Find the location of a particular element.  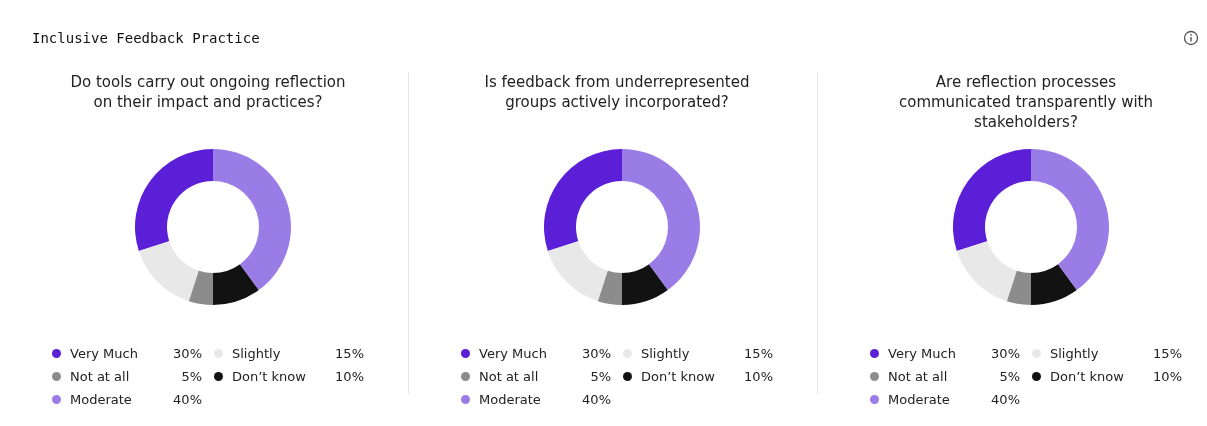

chart-title: Do tools carry out ongoing reflection on their impact and practices? is located at coordinates (208, 92).